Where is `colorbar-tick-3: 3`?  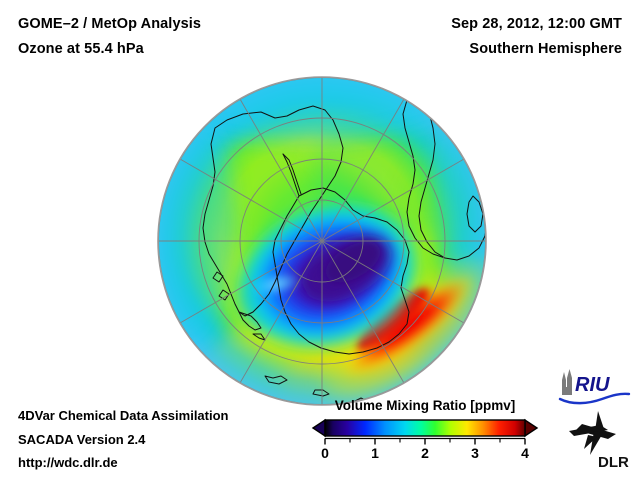
colorbar-tick-3: 3 is located at coordinates (475, 453).